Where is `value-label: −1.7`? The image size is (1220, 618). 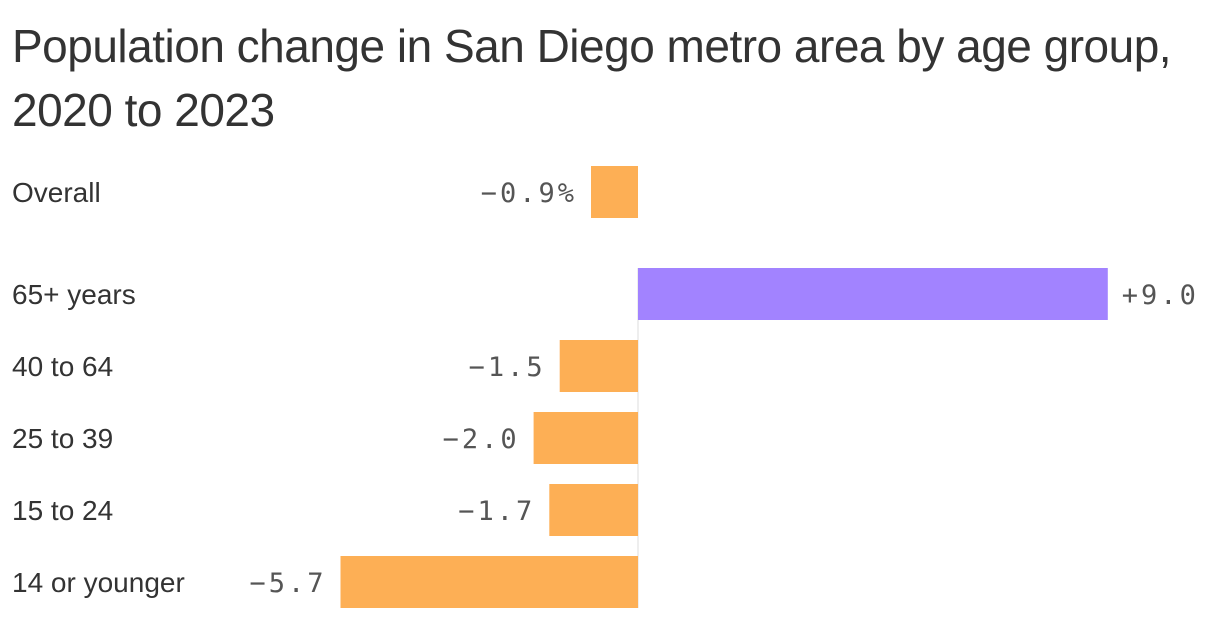 value-label: −1.7 is located at coordinates (496, 511).